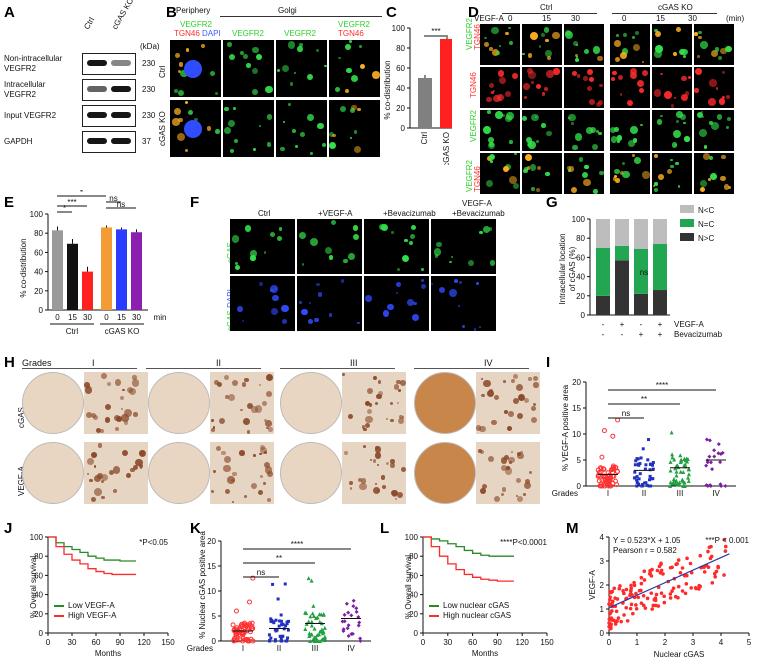  What do you see at coordinates (413, 614) in the screenshot?
I see `l-y-tick-label: 20` at bounding box center [413, 614].